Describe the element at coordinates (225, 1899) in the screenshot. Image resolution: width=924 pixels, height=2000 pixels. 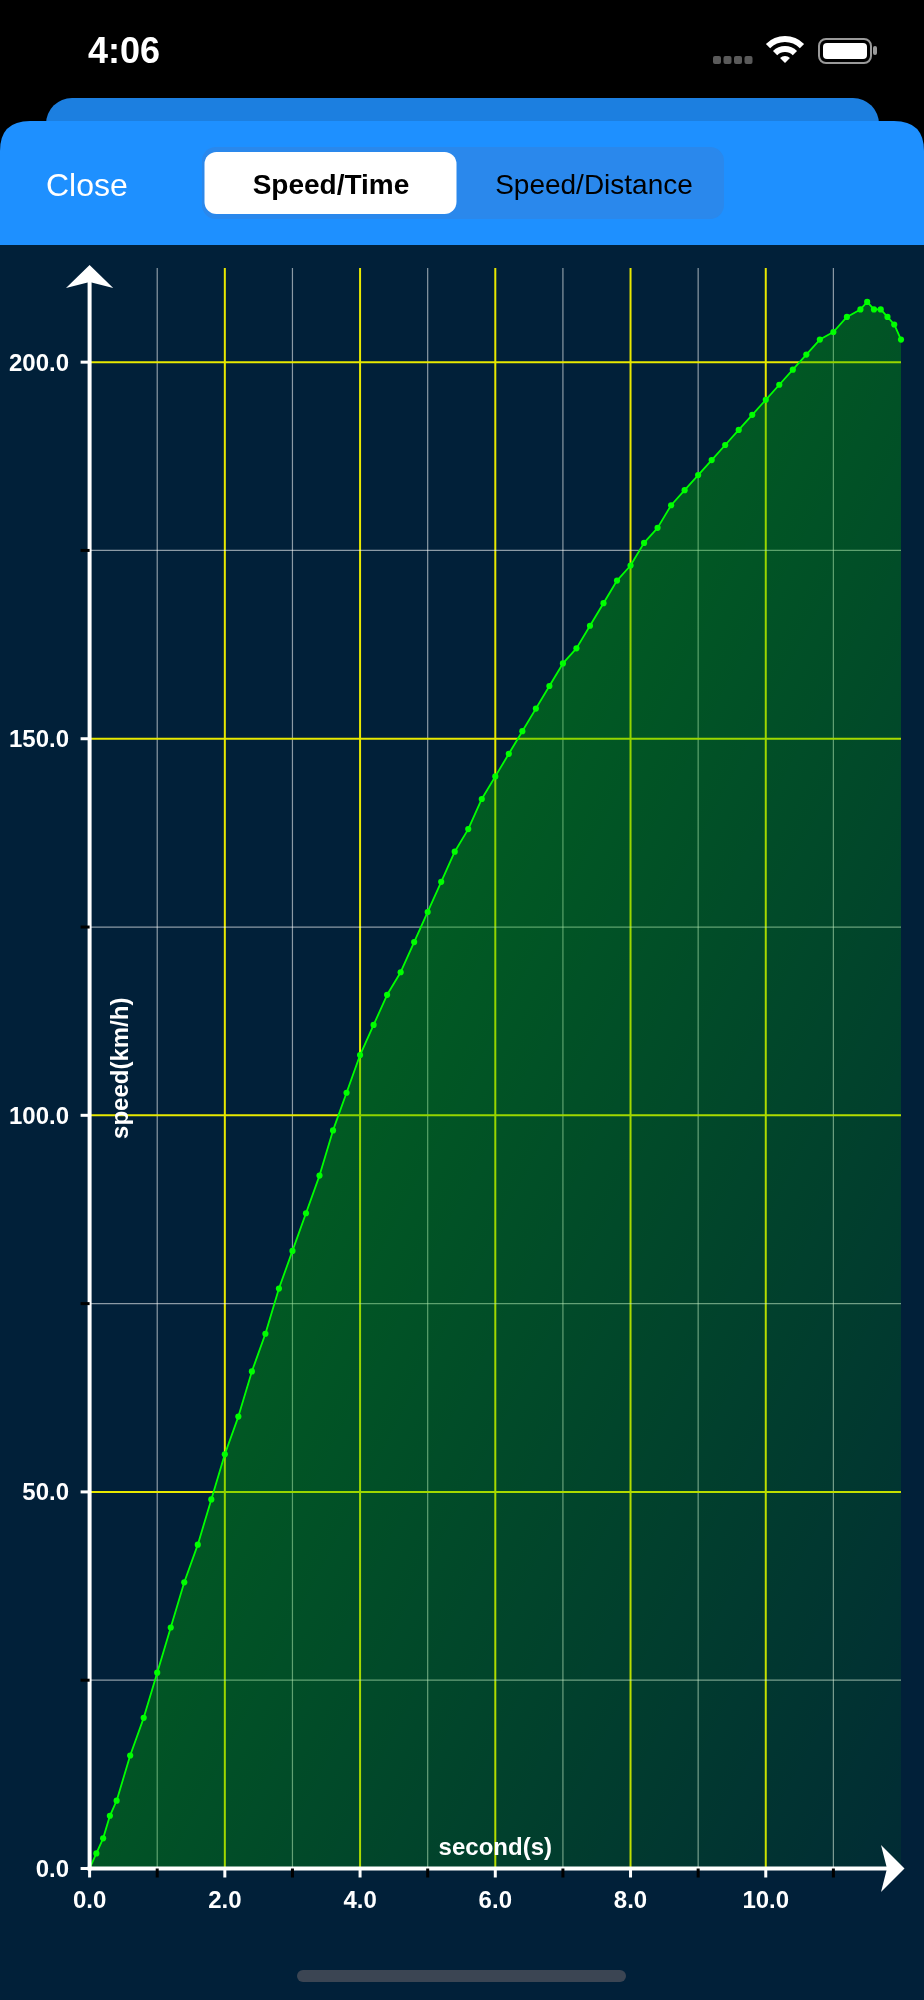
I see `x-tick-label: 2.0` at that location.